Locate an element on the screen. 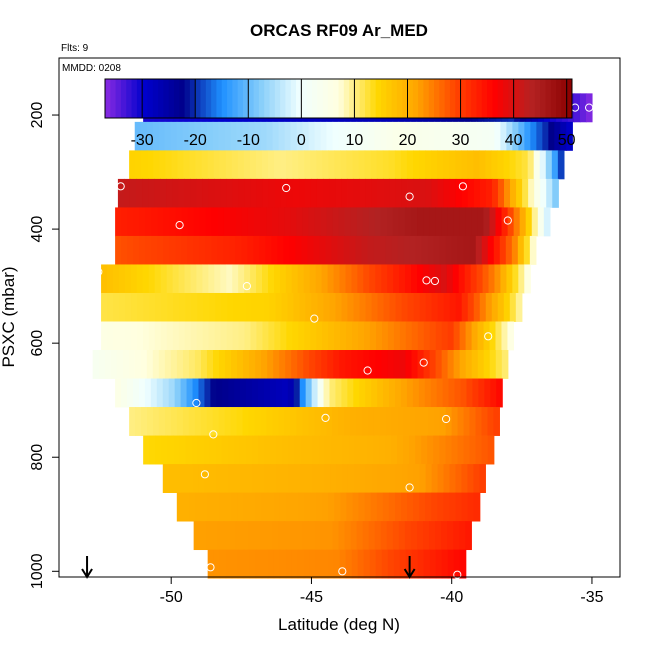 Image resolution: width=650 pixels, height=650 pixels. colorbar-tick-label: 30 is located at coordinates (461, 140).